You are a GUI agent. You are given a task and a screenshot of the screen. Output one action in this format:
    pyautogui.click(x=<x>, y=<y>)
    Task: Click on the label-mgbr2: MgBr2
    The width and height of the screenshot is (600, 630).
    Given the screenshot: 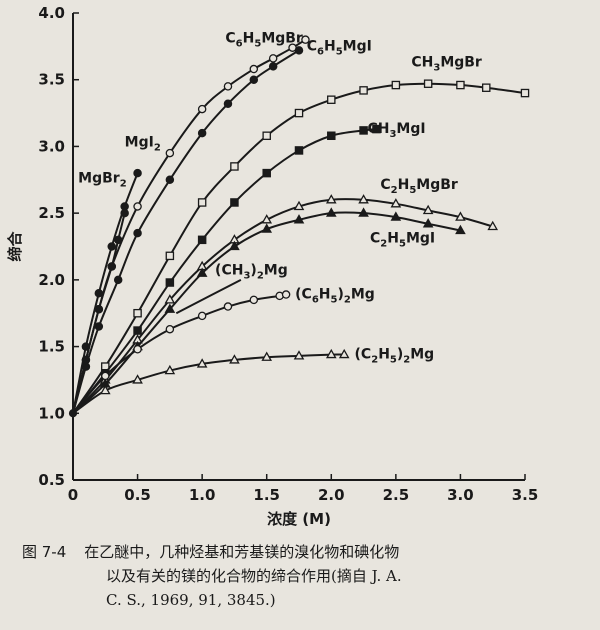 What is the action you would take?
    pyautogui.click(x=102, y=179)
    